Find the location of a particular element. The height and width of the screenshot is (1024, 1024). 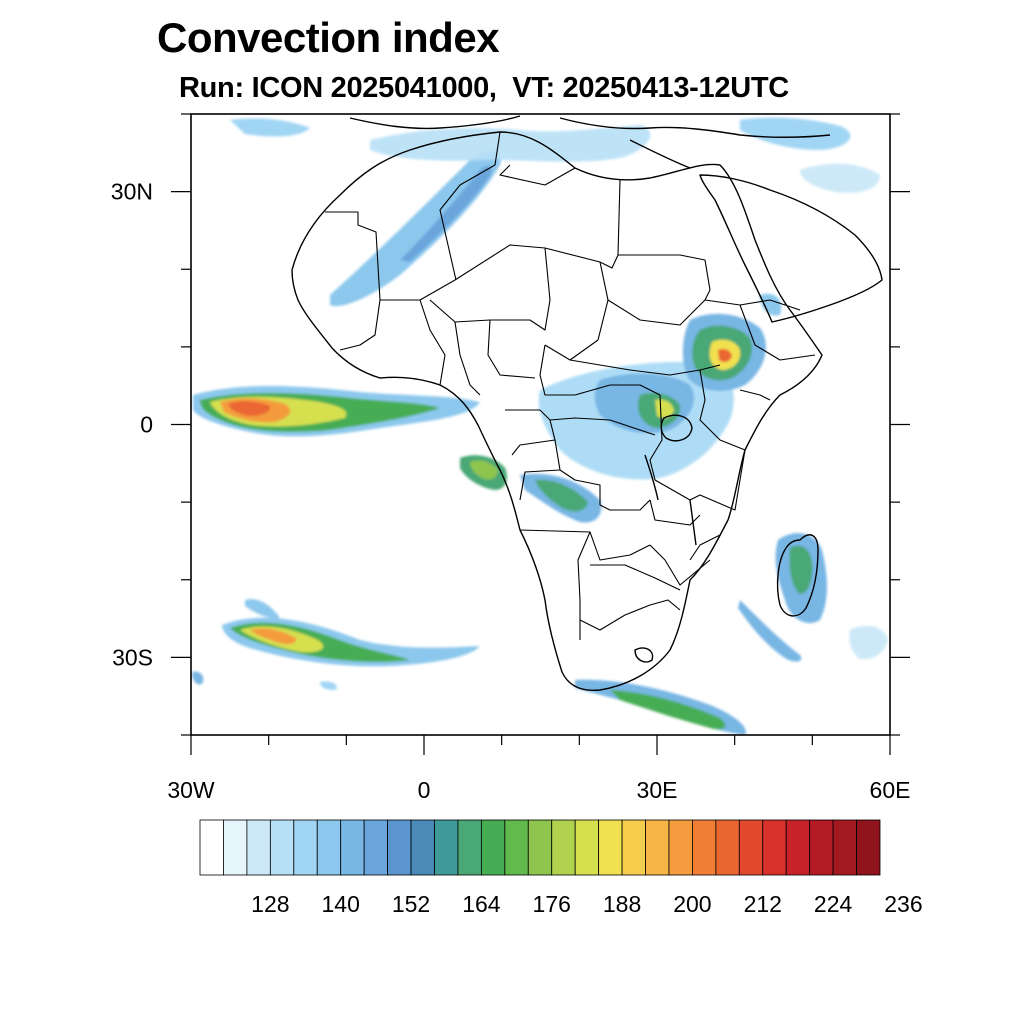

lon-tick-label: 60E is located at coordinates (890, 790).